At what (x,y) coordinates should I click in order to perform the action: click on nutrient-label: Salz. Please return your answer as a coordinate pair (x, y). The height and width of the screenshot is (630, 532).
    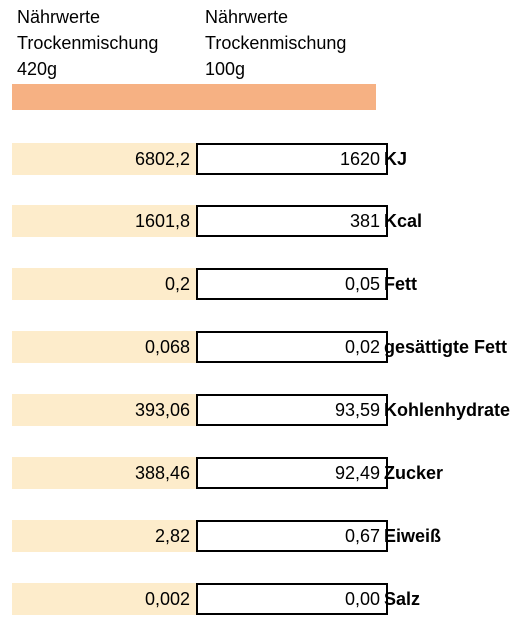
    Looking at the image, I should click on (402, 599).